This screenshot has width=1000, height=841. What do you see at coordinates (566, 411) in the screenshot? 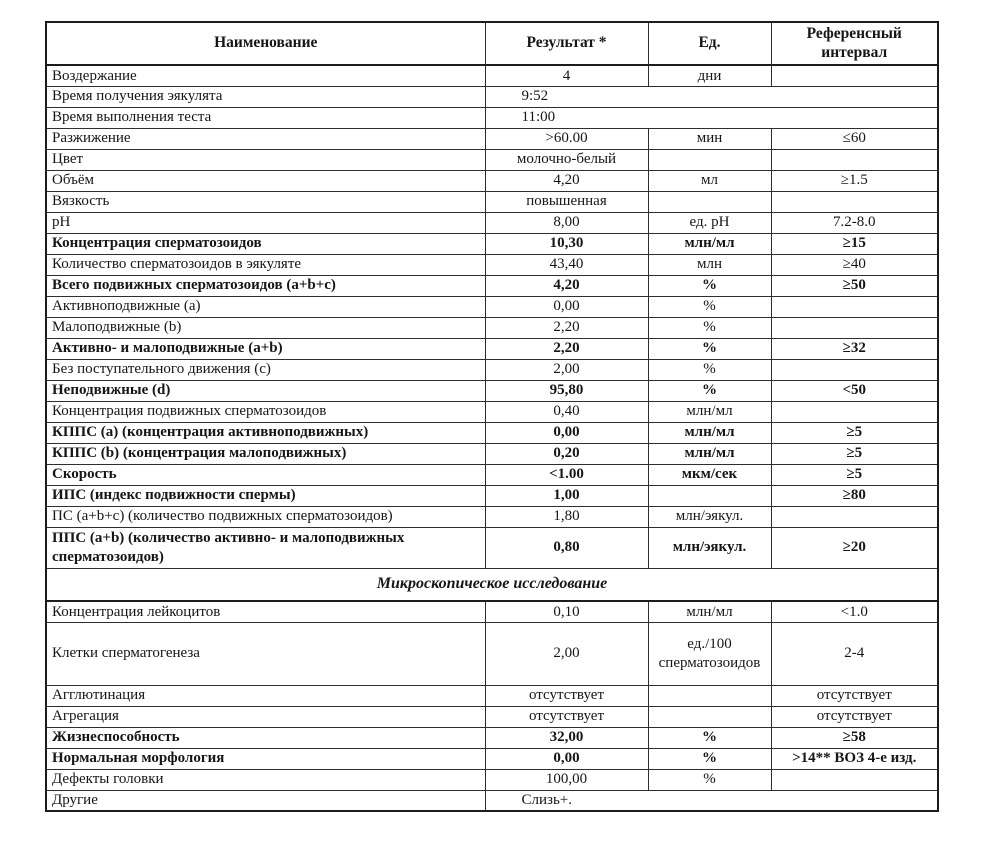
I see `row-result: 0,40` at bounding box center [566, 411].